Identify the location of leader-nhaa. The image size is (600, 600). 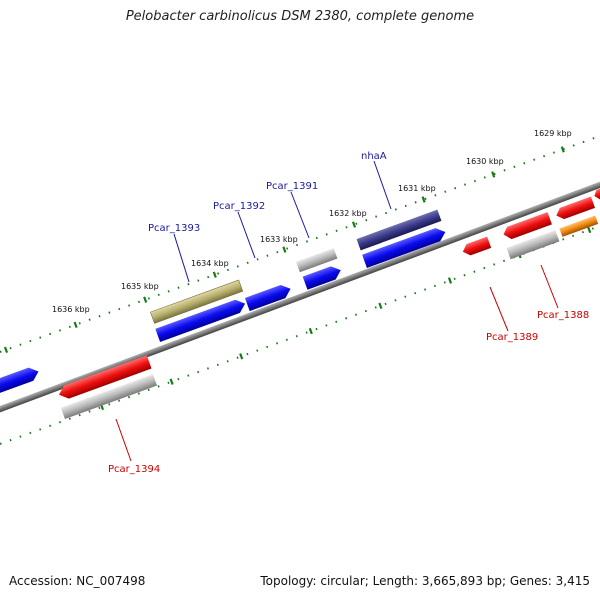
(382, 185).